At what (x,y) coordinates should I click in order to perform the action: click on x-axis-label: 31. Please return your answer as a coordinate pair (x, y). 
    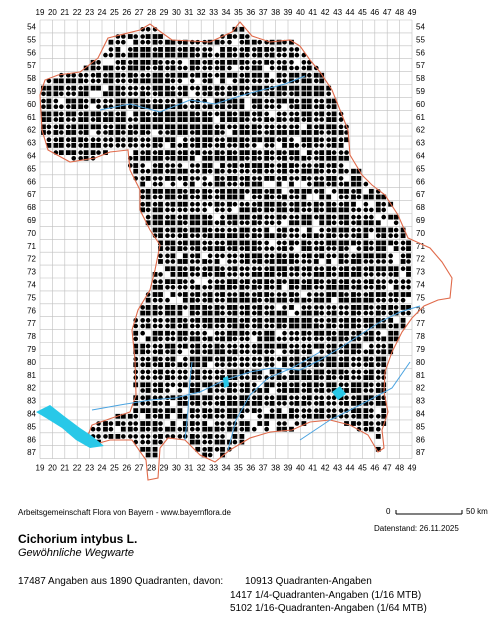
    Looking at the image, I should click on (188, 12).